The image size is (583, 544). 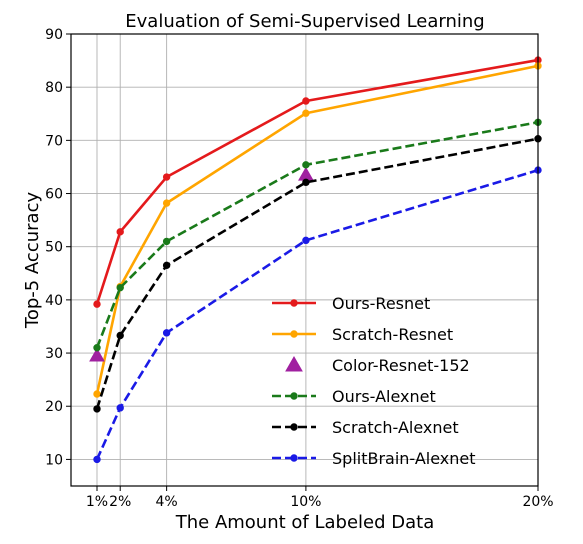 What do you see at coordinates (32, 261) in the screenshot?
I see `y-axis-label: Top-5 Accuracy` at bounding box center [32, 261].